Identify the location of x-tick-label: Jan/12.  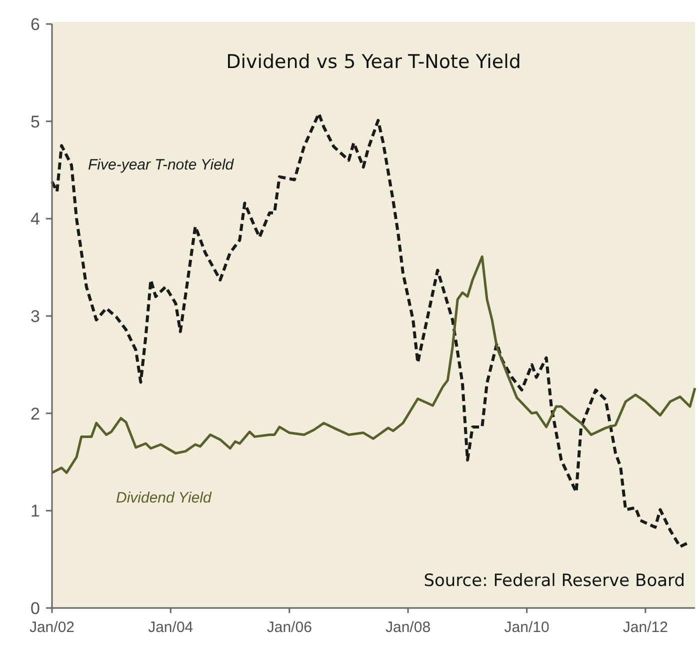
(645, 627).